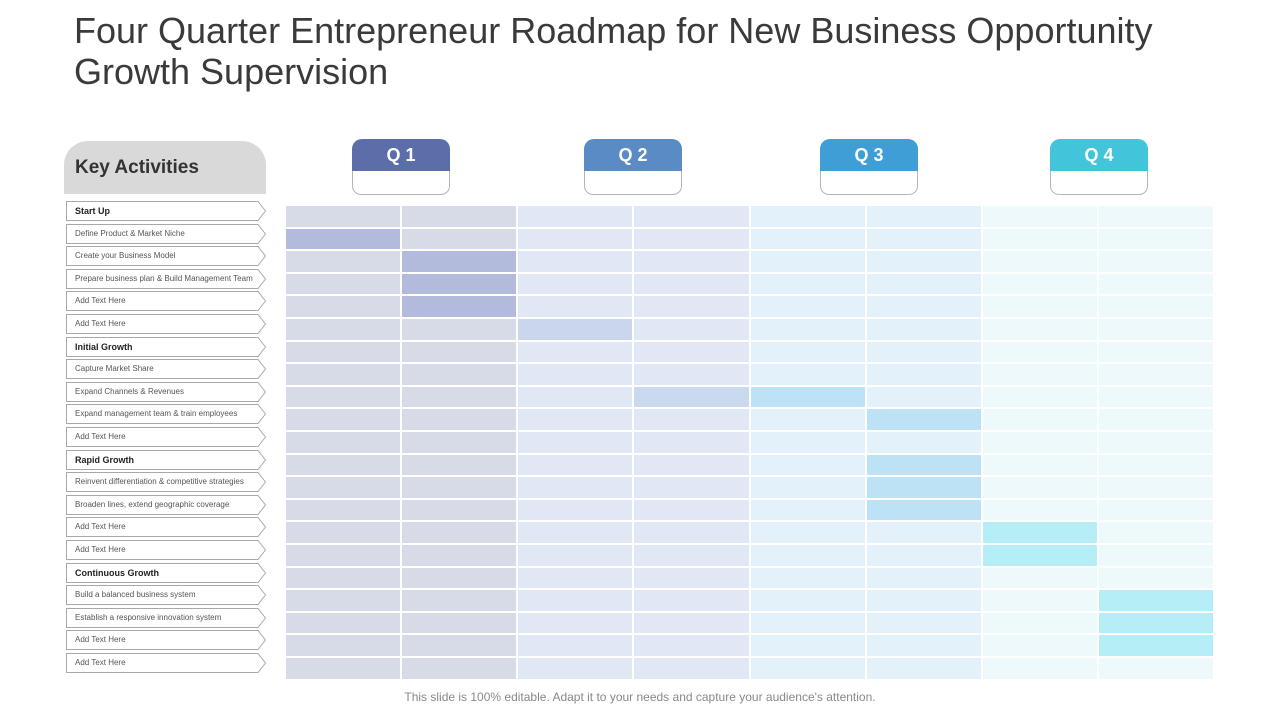  I want to click on activity-row: Expand Channels & Revenues, so click(166, 391).